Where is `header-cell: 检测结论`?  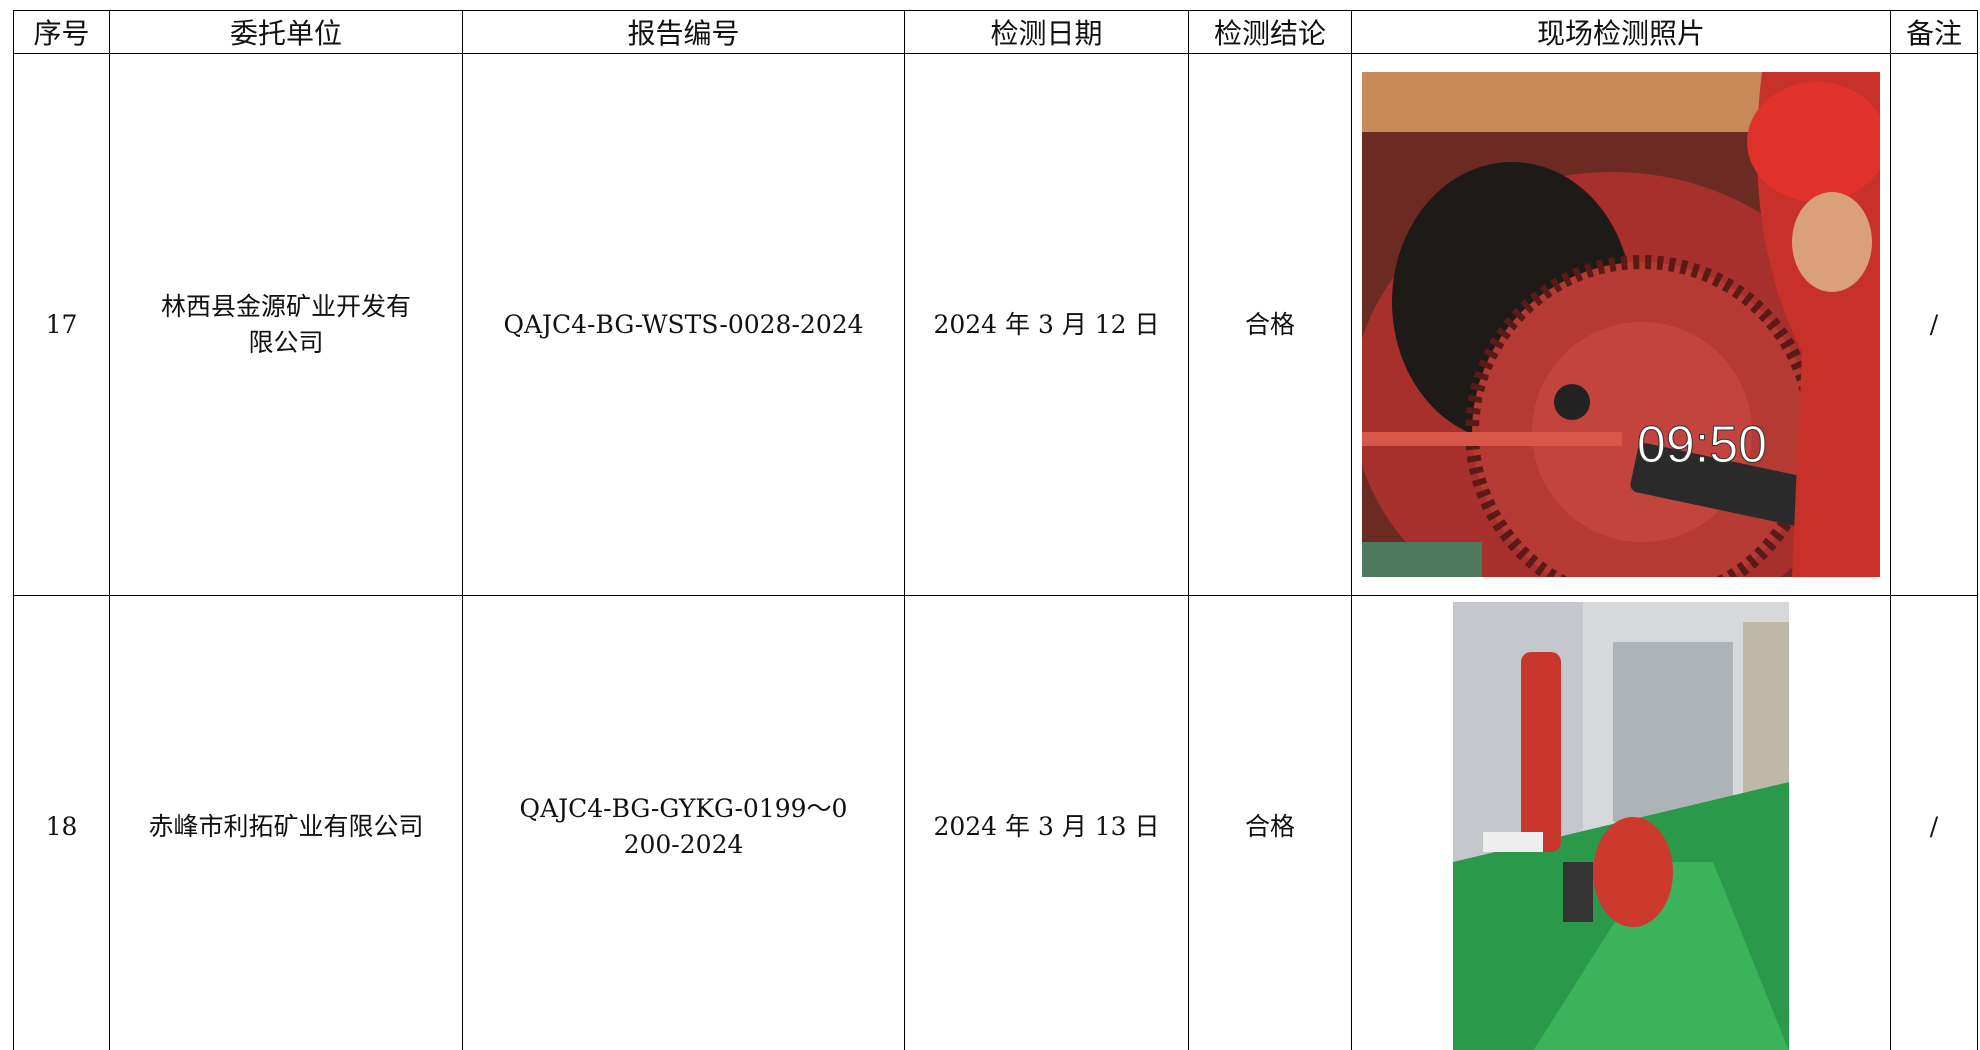
header-cell: 检测结论 is located at coordinates (1270, 32).